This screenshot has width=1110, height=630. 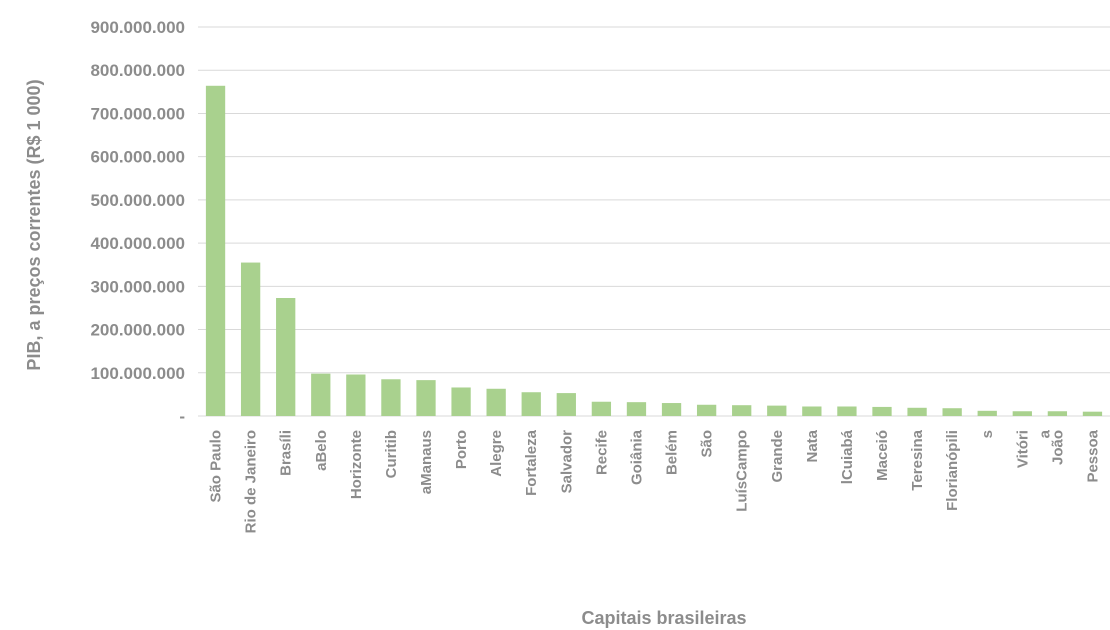 I want to click on y-tick-label: 400.000.000, so click(x=137, y=243).